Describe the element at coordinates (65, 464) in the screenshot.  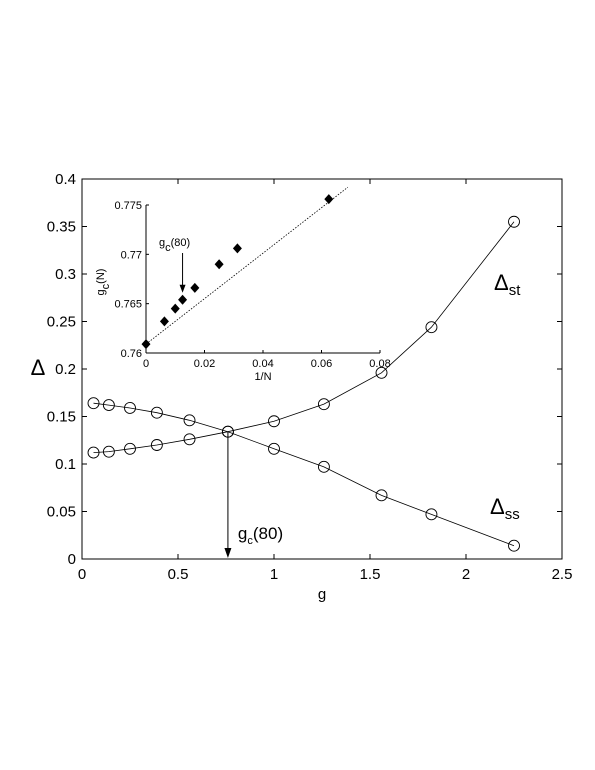
I see `y-tick-label: 0.1` at that location.